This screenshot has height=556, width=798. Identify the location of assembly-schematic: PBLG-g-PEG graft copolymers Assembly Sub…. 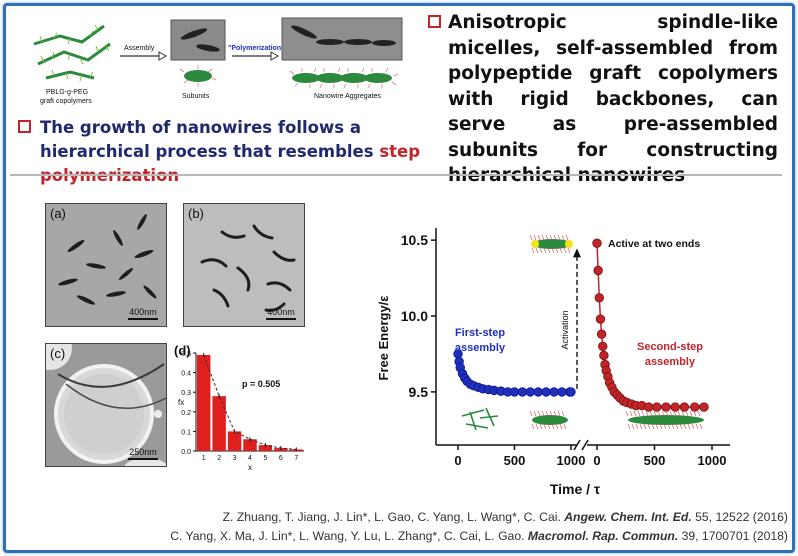
(218, 61).